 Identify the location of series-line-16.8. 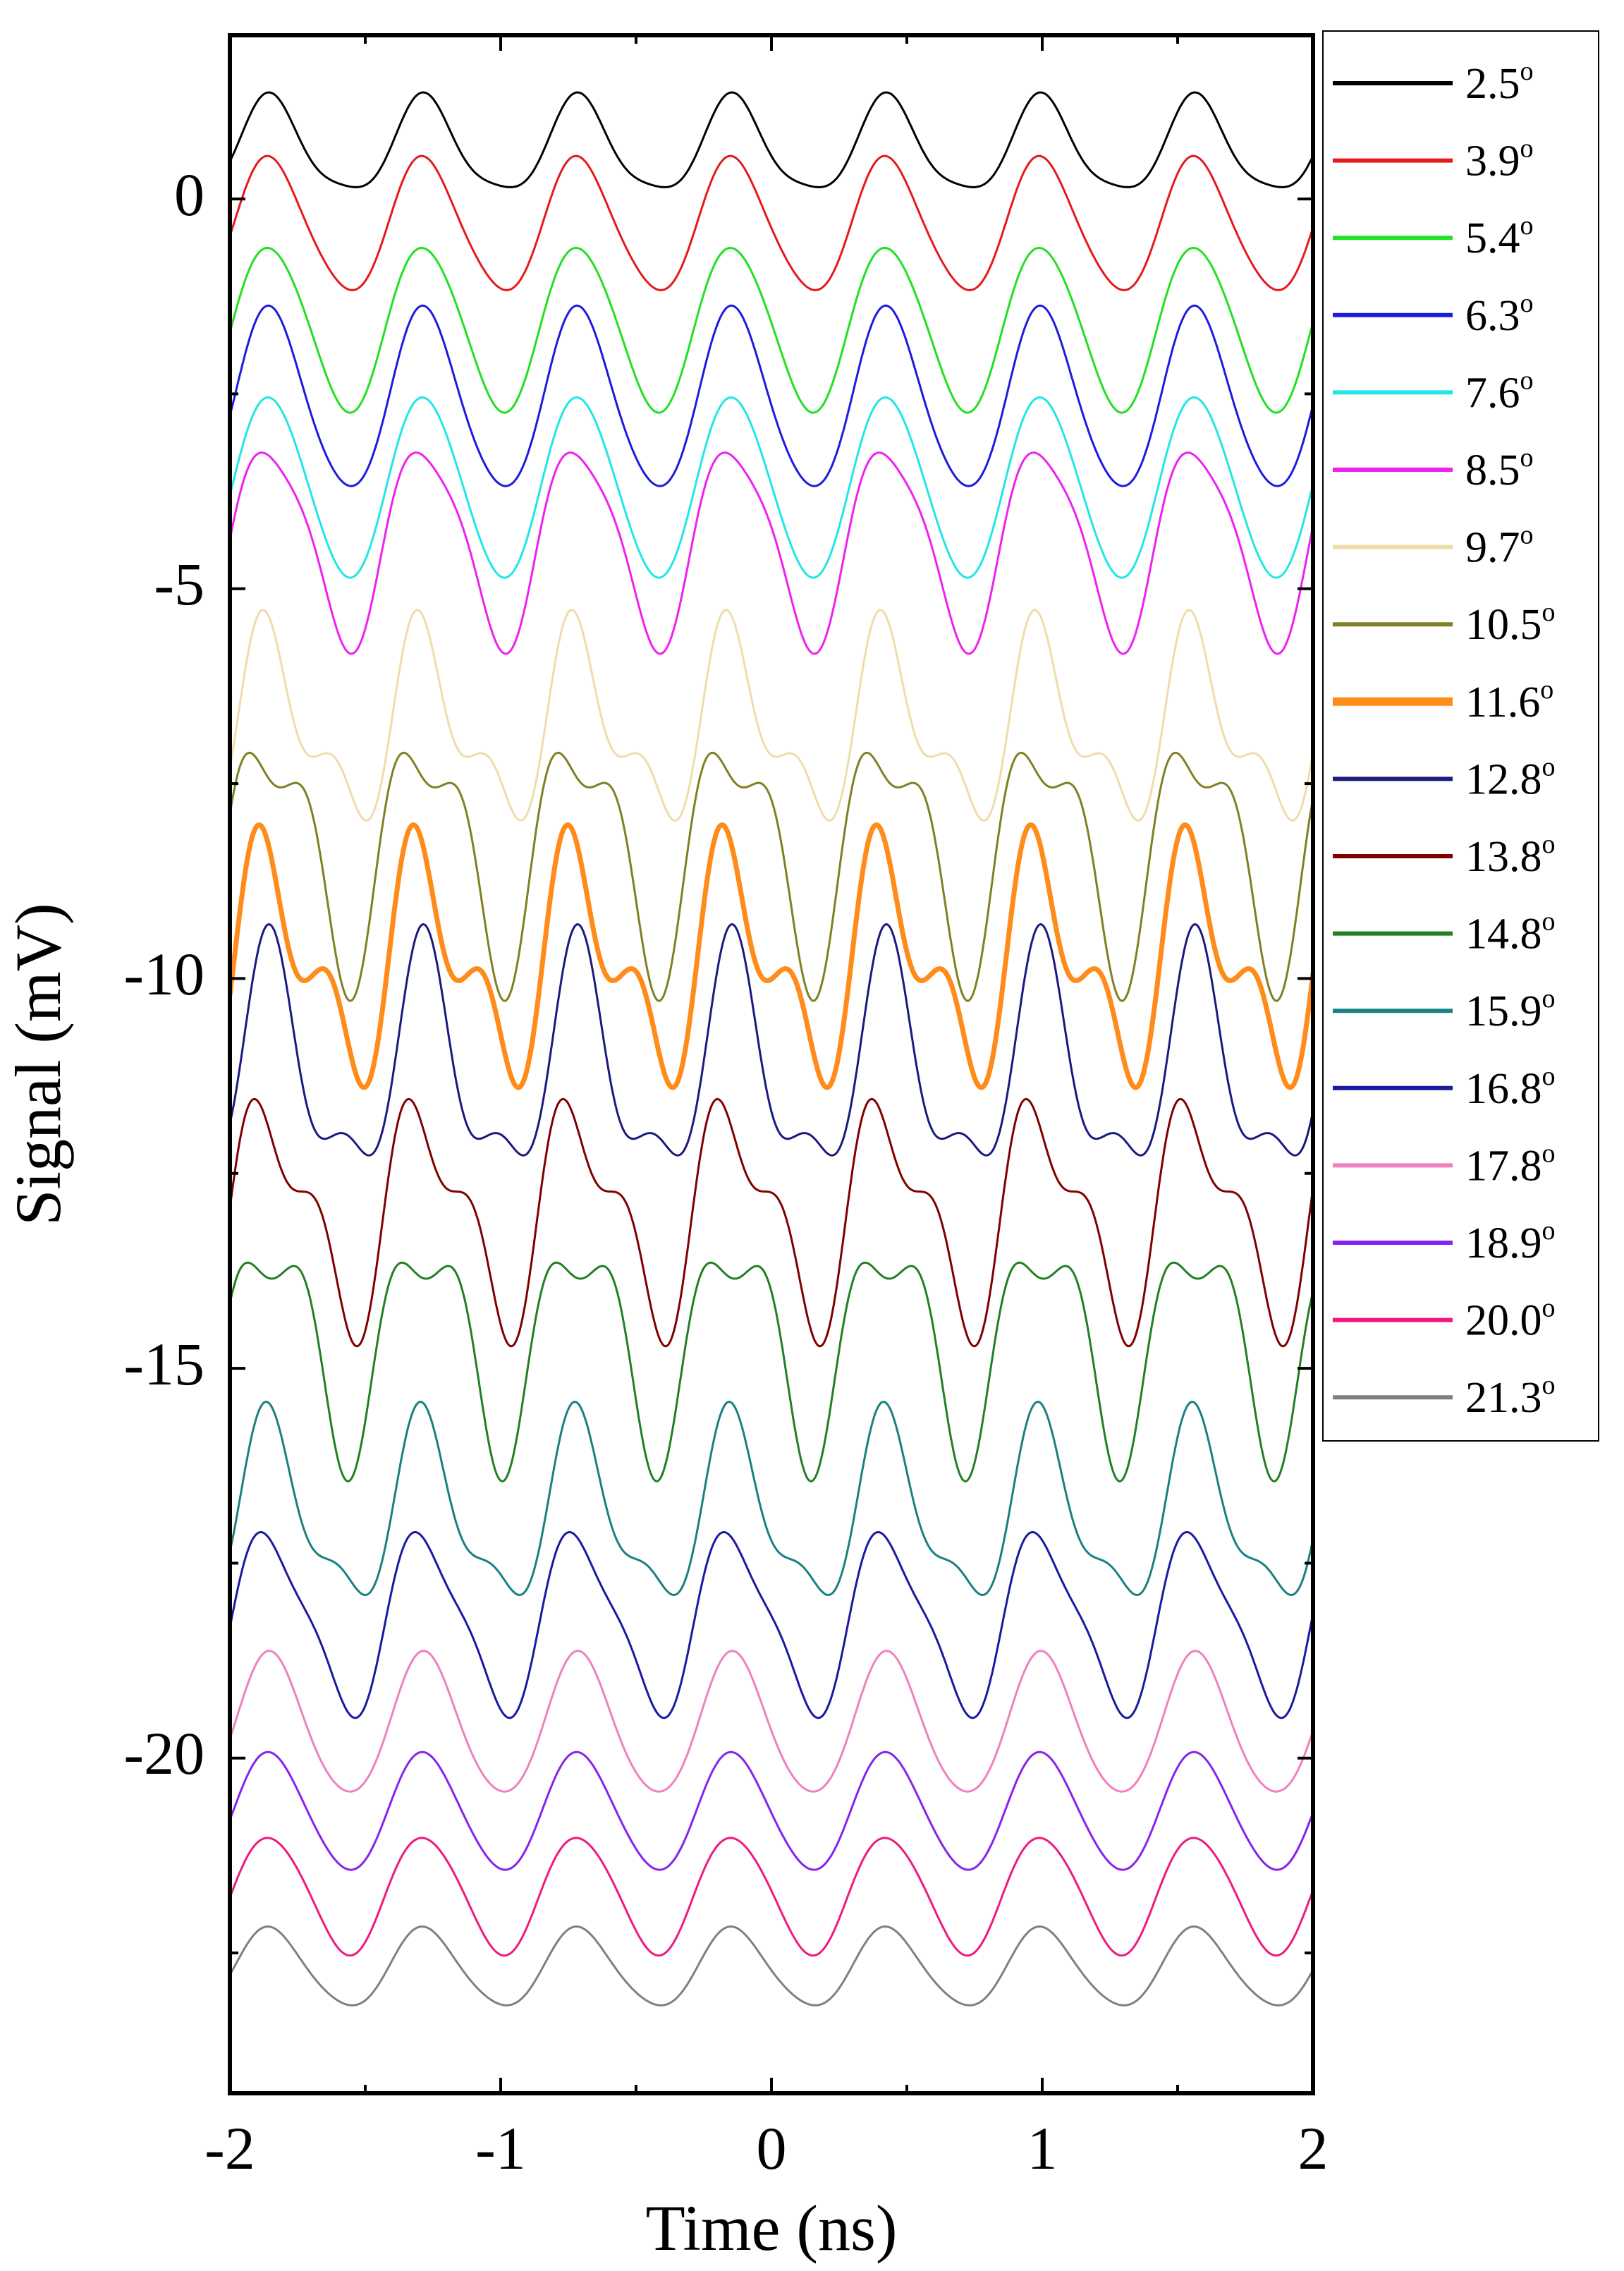
(771, 1624).